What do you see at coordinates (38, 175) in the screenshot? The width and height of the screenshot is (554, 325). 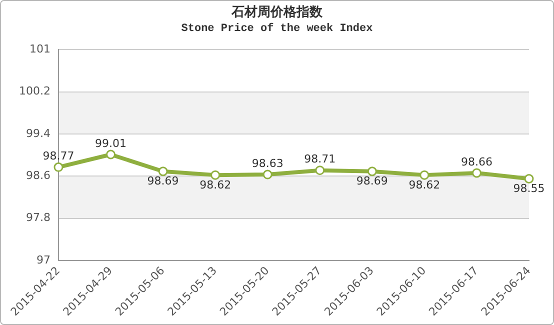 I see `y-tick-label: 98.6` at bounding box center [38, 175].